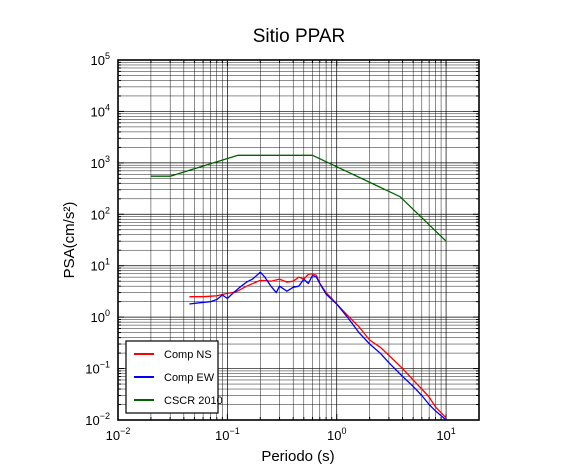  Describe the element at coordinates (297, 456) in the screenshot. I see `x-axis-label: Periodo (s)` at that location.